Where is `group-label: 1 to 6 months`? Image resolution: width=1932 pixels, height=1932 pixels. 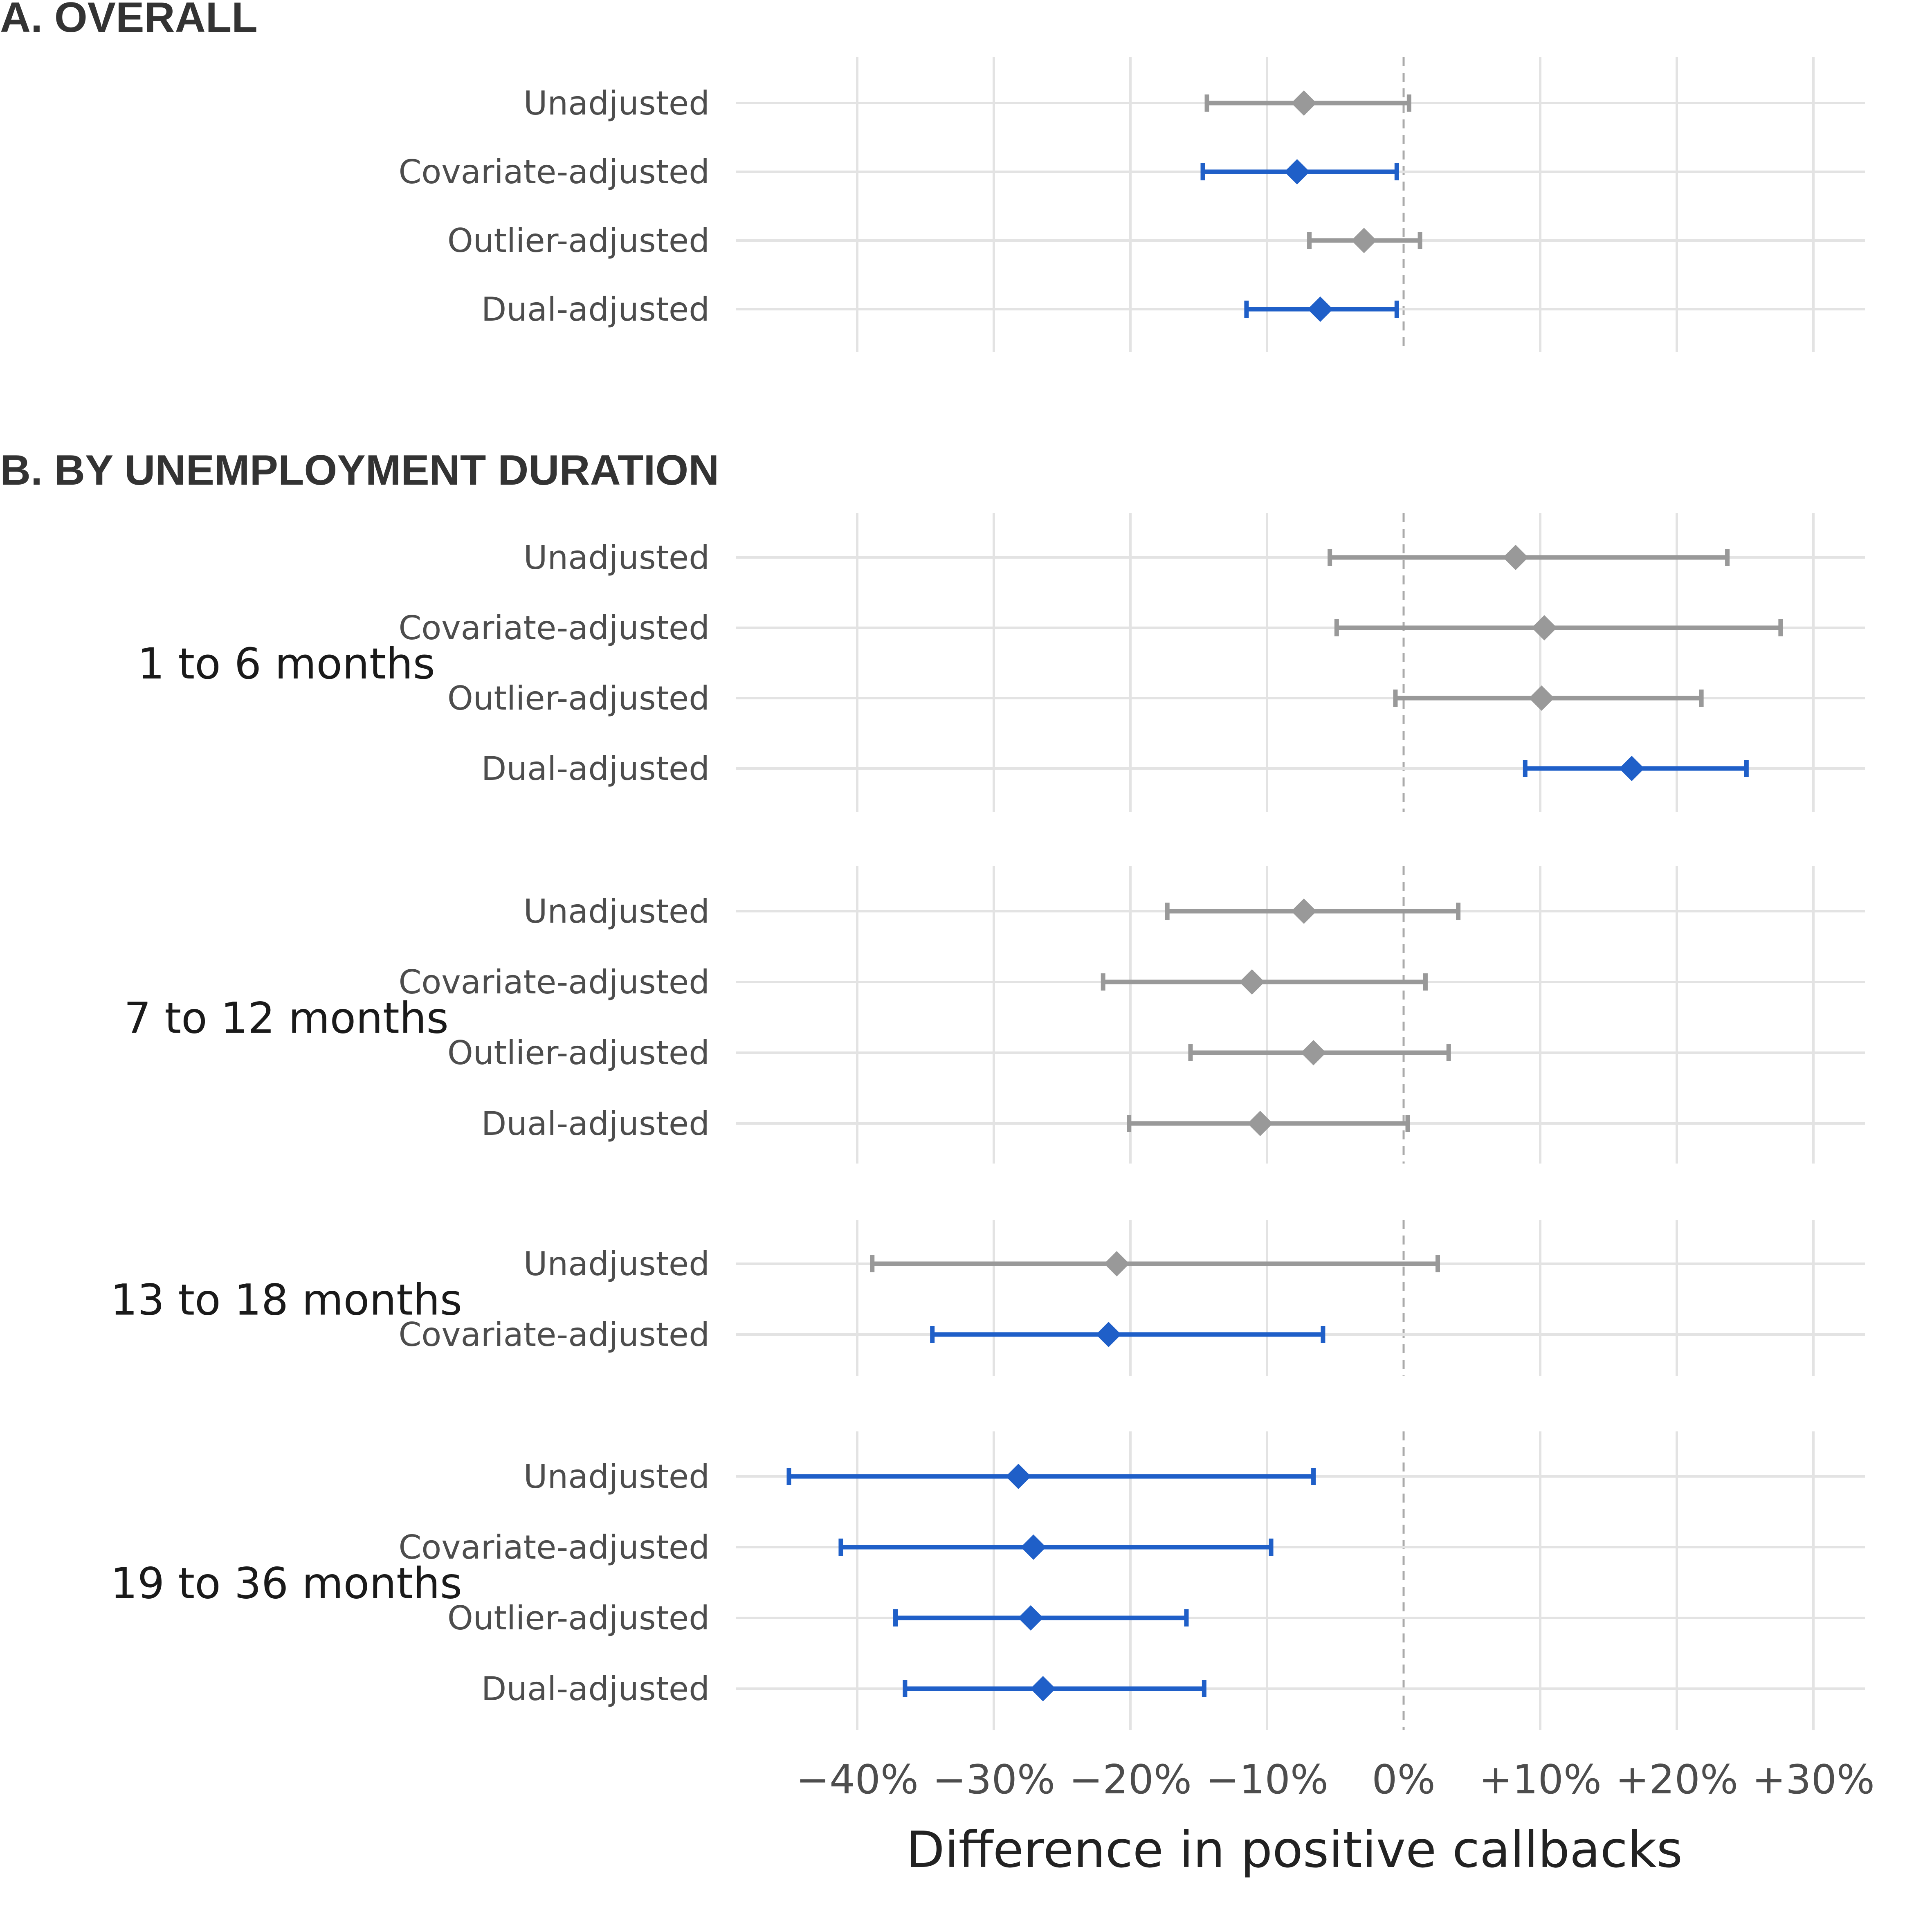 group-label: 1 to 6 months is located at coordinates (286, 664).